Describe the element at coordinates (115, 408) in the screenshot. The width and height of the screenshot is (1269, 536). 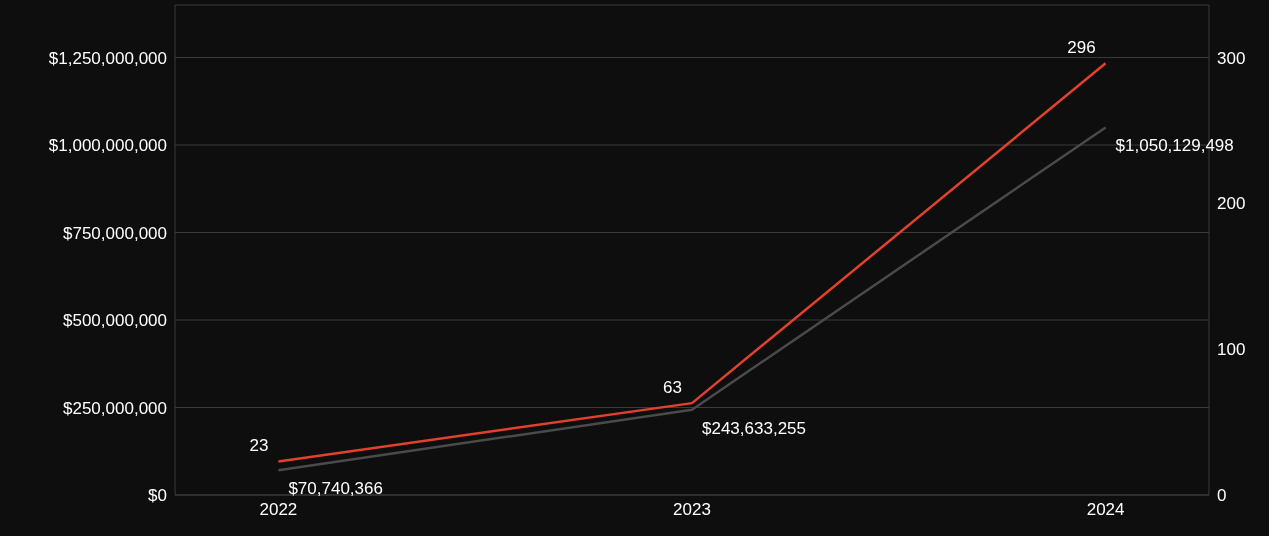
I see `y-tick-label: $250,000,000` at that location.